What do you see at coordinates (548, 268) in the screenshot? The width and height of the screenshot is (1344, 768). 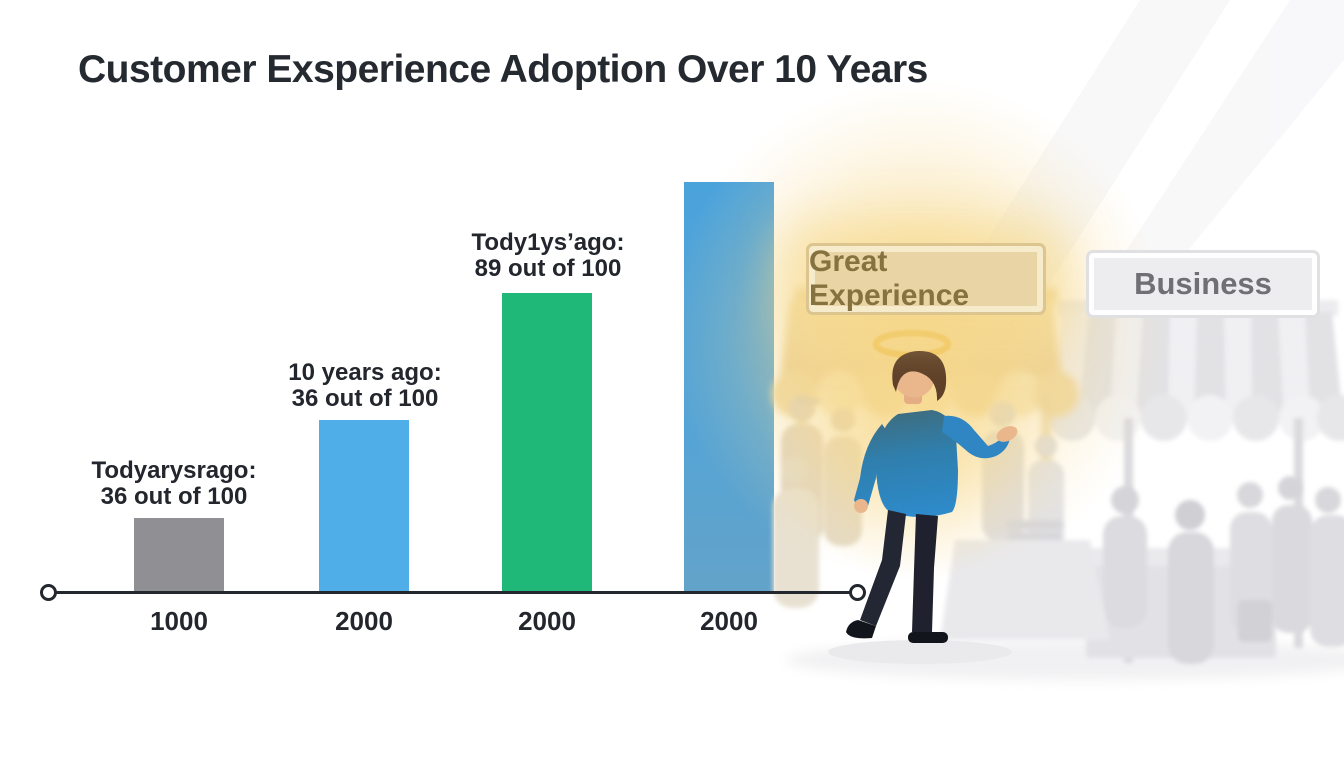 I see `annotation-line2: 89 out of 100` at bounding box center [548, 268].